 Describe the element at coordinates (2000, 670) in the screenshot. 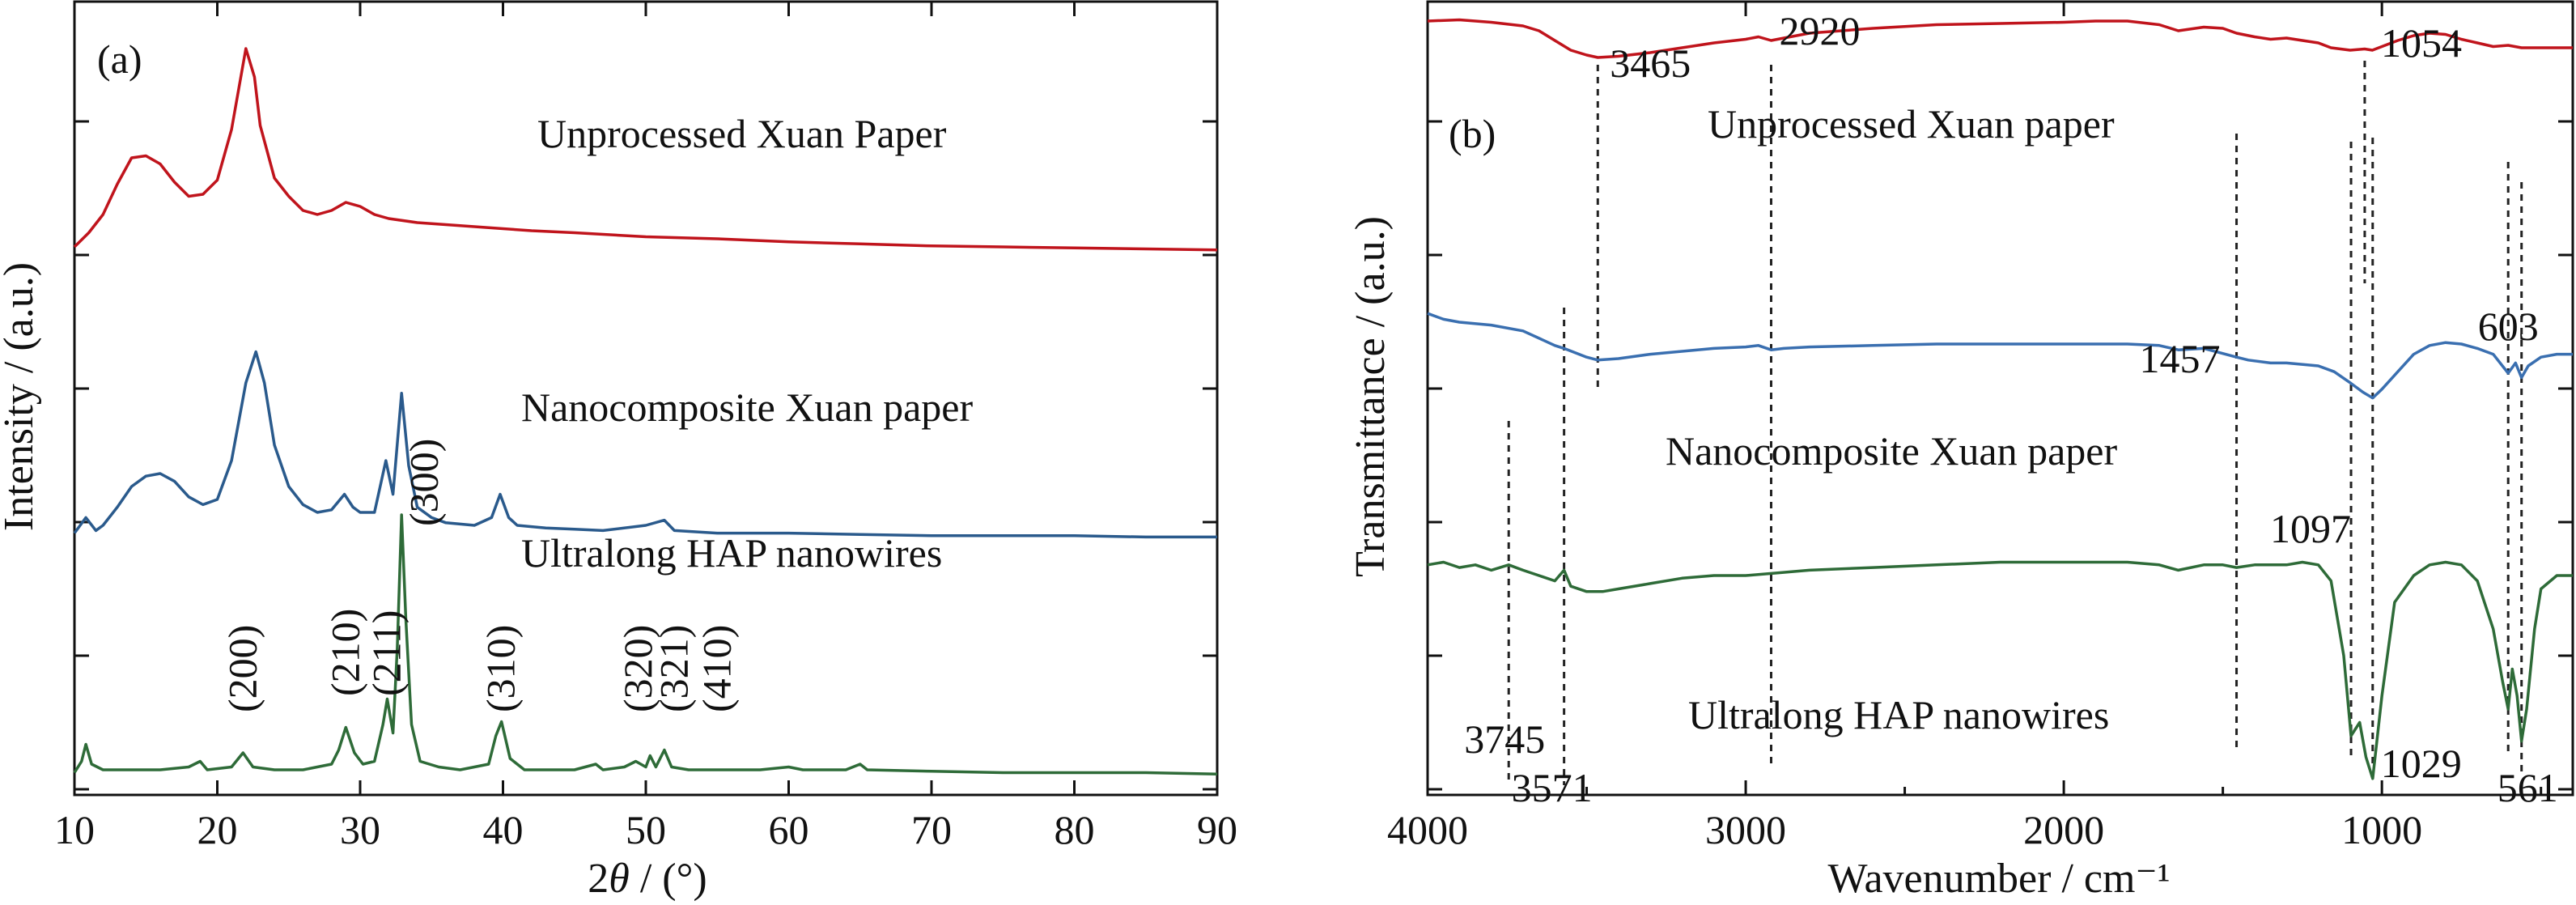

I see `series-ultralong-hap-nanowires-b` at that location.